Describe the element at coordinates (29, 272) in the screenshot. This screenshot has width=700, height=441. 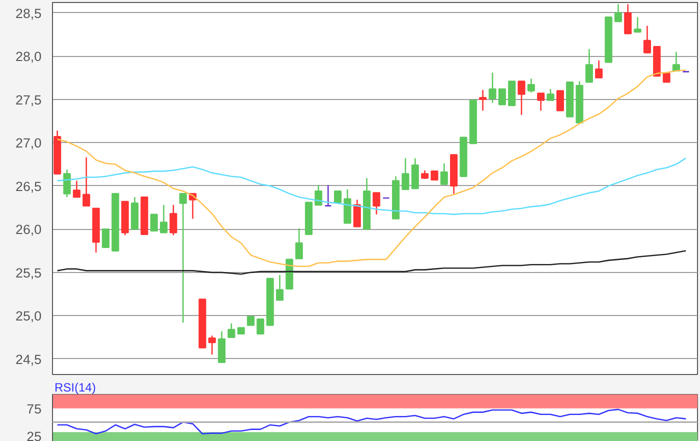
I see `y-tick-label: 25,5` at that location.